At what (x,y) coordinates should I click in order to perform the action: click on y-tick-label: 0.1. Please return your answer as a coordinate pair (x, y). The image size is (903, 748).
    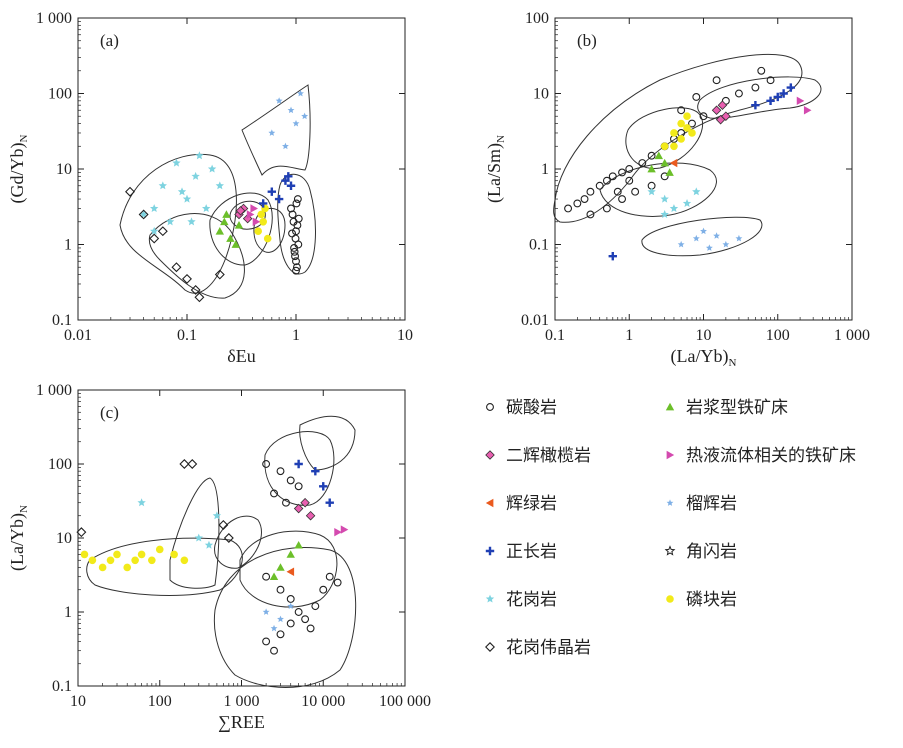
    Looking at the image, I should click on (539, 245).